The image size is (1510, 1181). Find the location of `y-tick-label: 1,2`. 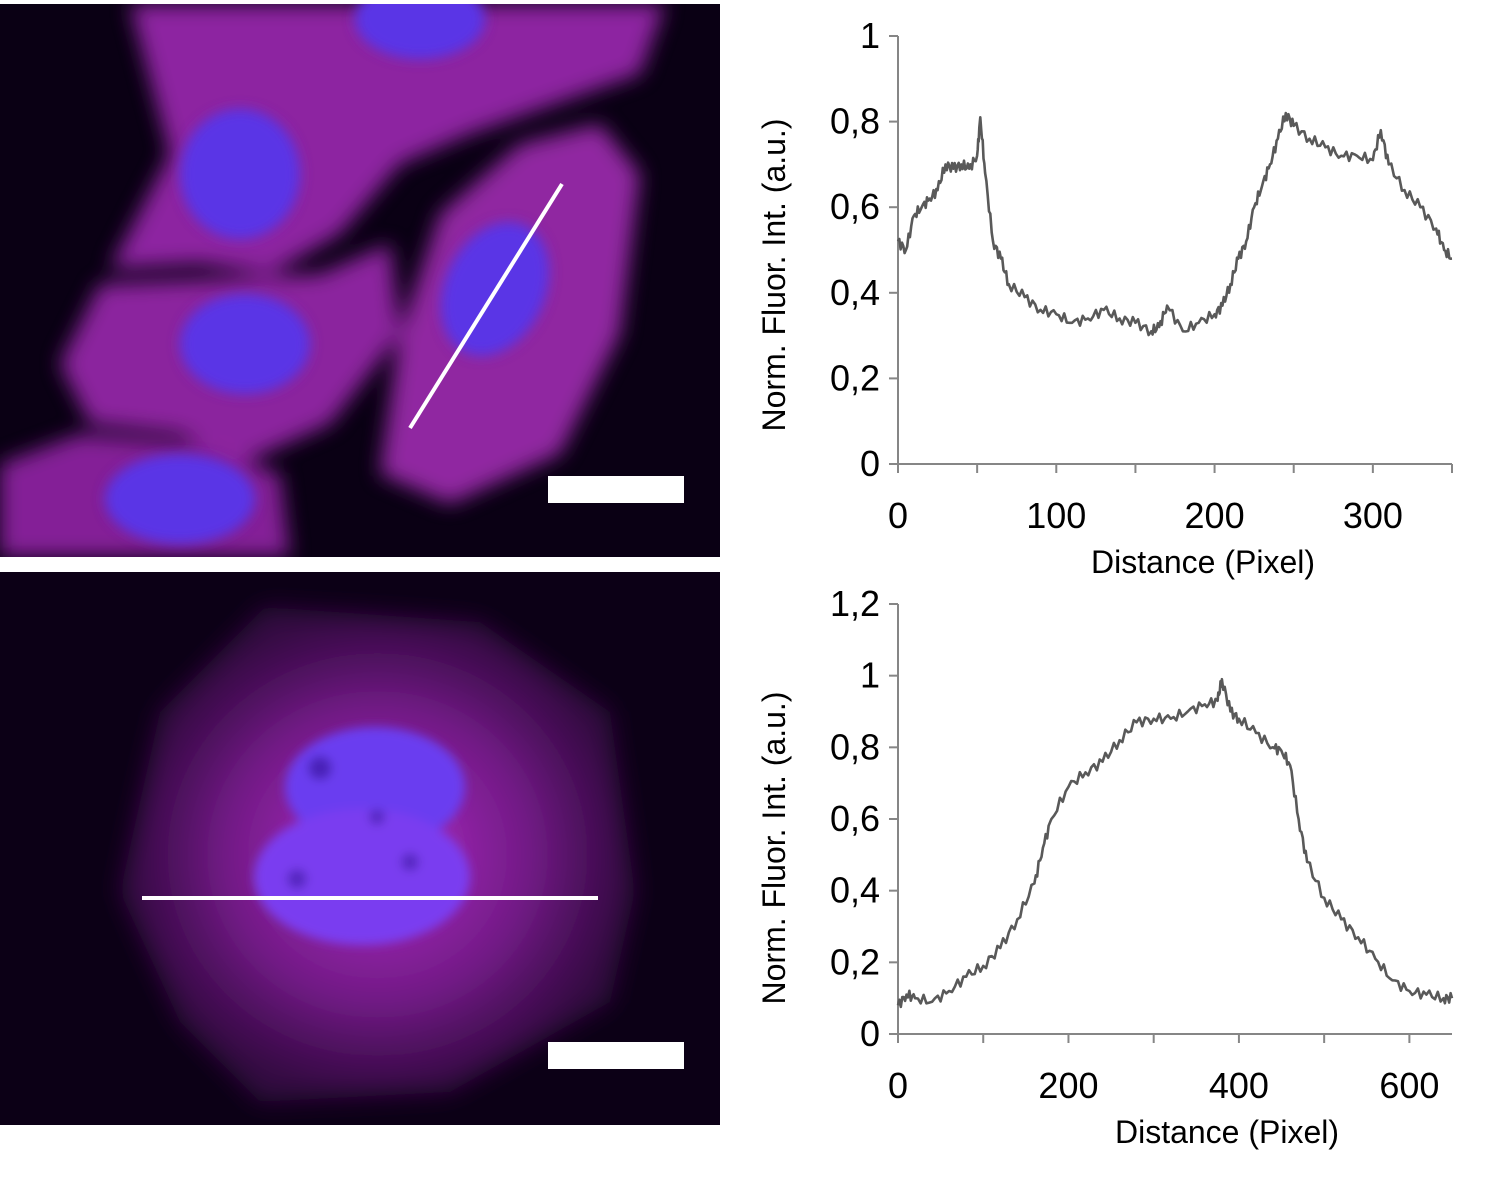

y-tick-label: 1,2 is located at coordinates (855, 603).